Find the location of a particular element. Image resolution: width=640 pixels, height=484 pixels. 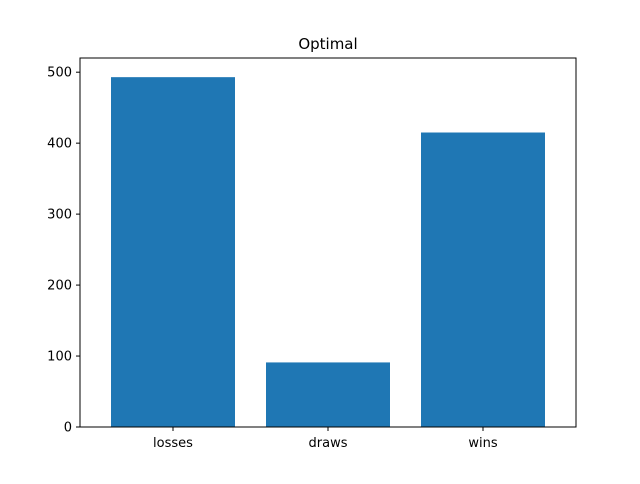

y-tick-label: 0 is located at coordinates (68, 428).